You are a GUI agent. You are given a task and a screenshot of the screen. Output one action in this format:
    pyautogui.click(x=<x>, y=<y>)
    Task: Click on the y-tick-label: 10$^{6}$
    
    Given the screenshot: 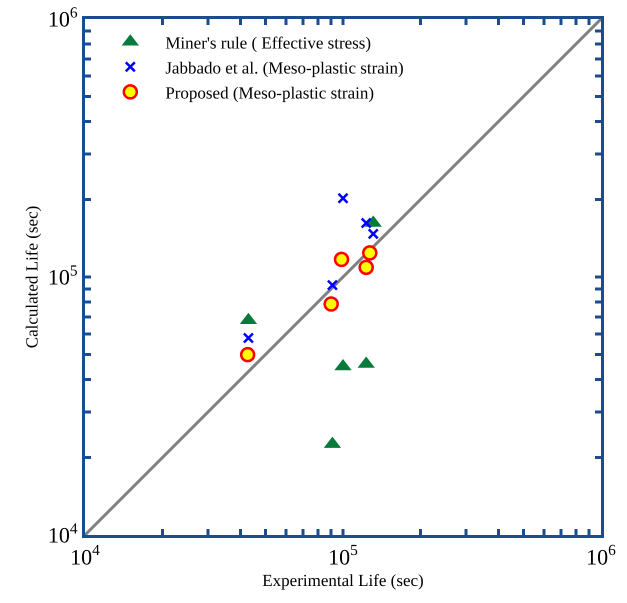 What is the action you would take?
    pyautogui.click(x=63, y=18)
    